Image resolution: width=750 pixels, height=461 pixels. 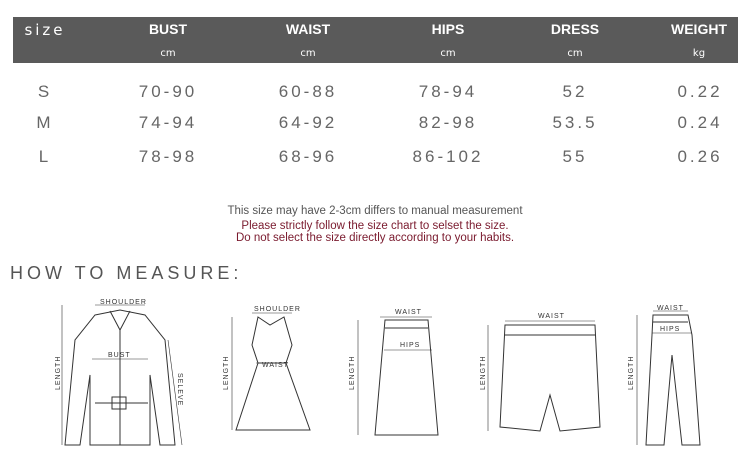 What do you see at coordinates (394, 372) in the screenshot?
I see `skirt-illustration: WAIST HIPS LENGTH` at bounding box center [394, 372].